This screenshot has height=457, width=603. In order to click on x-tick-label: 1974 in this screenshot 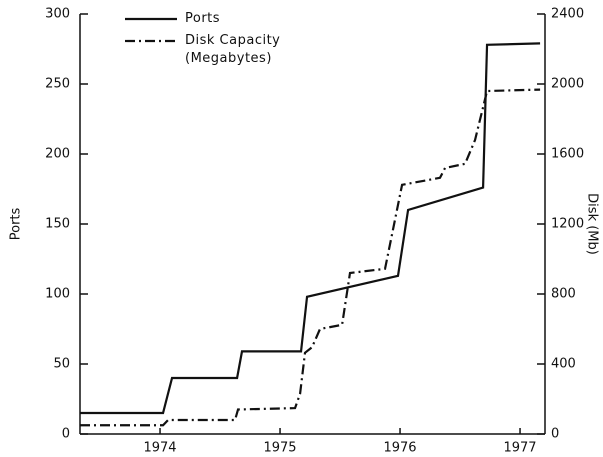, I will do `click(159, 448)`.